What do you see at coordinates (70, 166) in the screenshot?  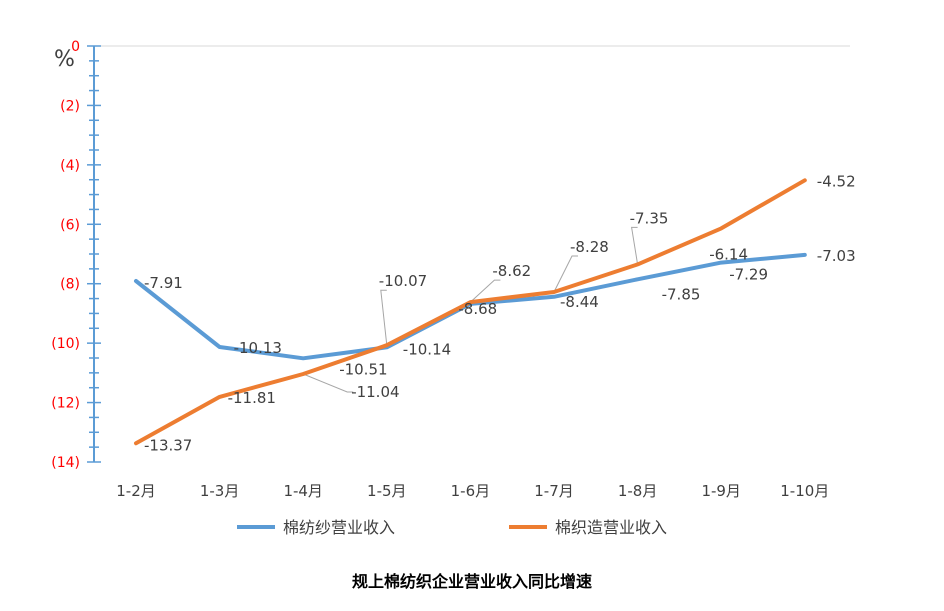 I see `y-tick-label: (4)` at bounding box center [70, 166].